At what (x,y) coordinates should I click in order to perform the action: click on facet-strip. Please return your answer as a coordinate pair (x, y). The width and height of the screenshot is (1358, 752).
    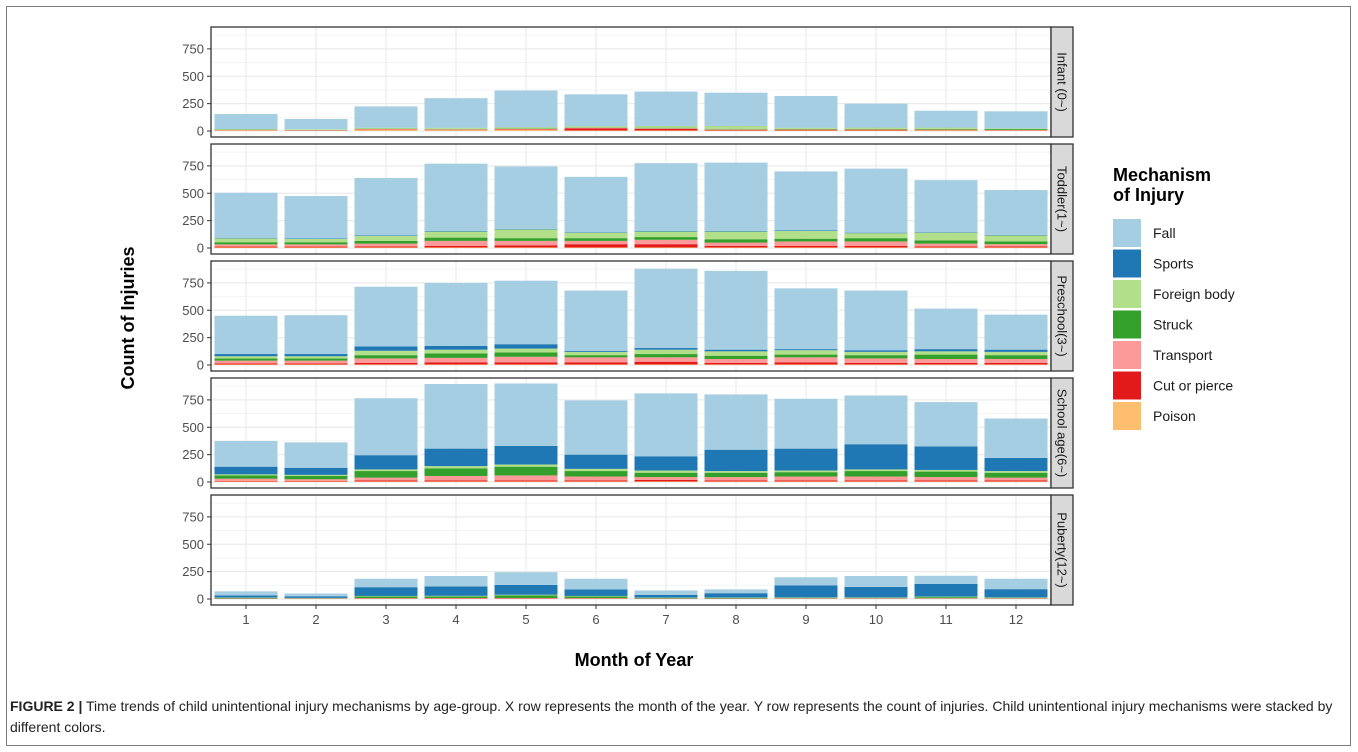
    Looking at the image, I should click on (1062, 316).